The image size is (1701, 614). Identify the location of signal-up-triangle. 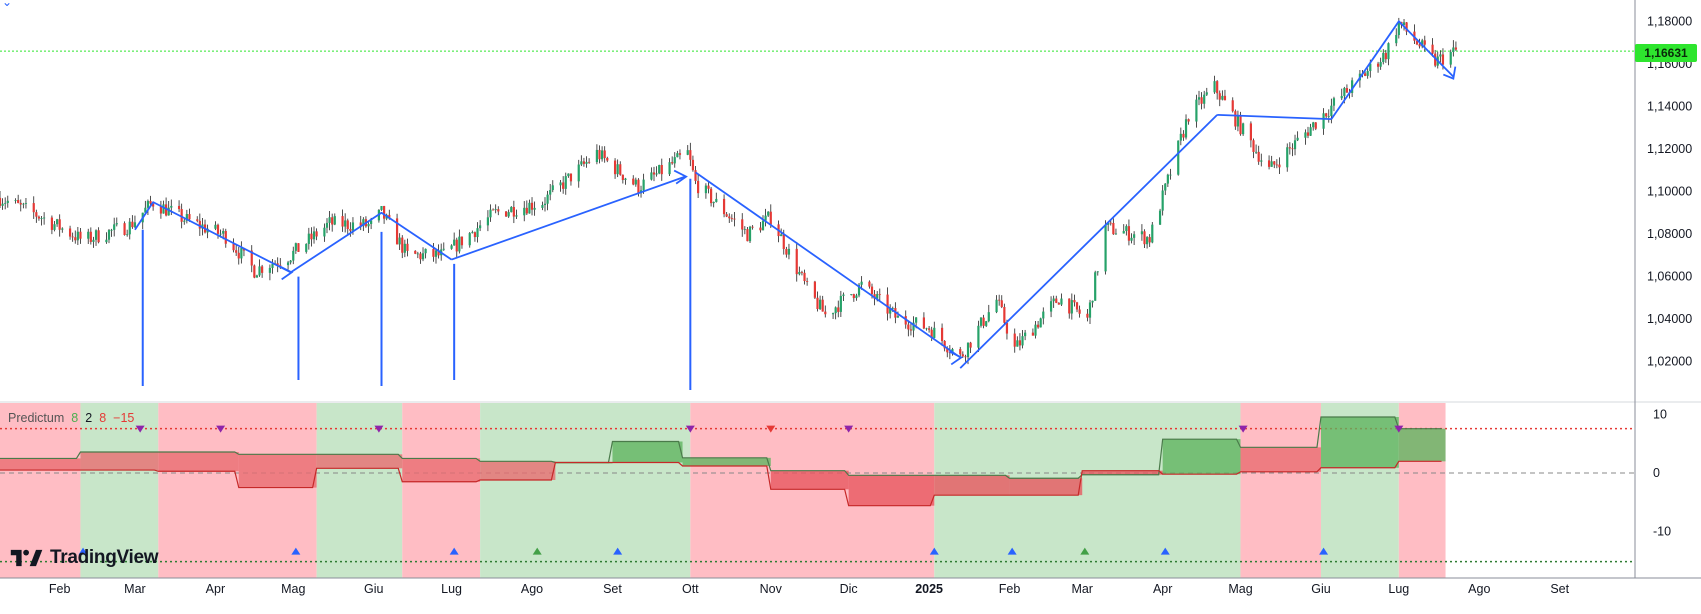
(537, 551).